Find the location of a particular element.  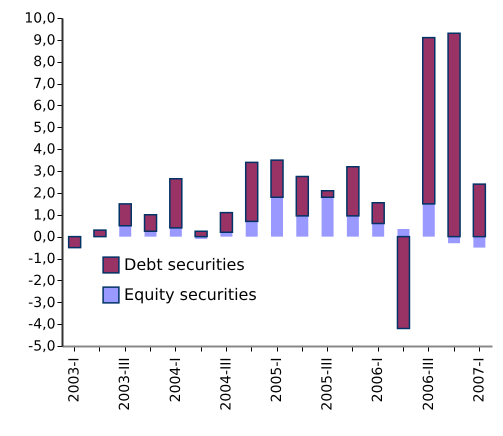

y-tick-label: 3,0 is located at coordinates (44, 172).